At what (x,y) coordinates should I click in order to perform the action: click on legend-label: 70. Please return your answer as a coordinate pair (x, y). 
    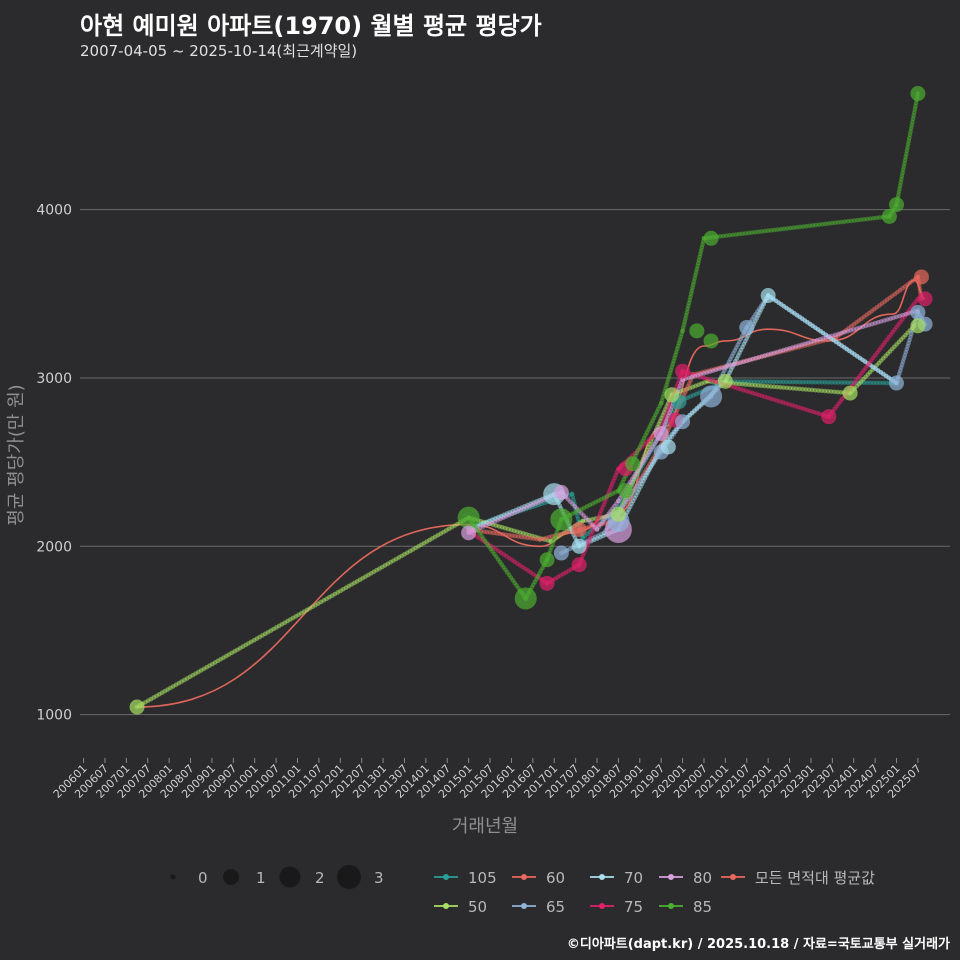
    Looking at the image, I should click on (633, 878).